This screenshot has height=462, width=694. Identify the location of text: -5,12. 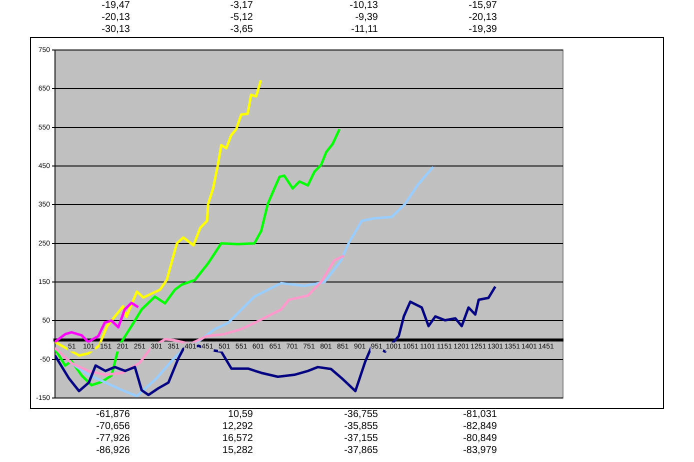
(241, 18).